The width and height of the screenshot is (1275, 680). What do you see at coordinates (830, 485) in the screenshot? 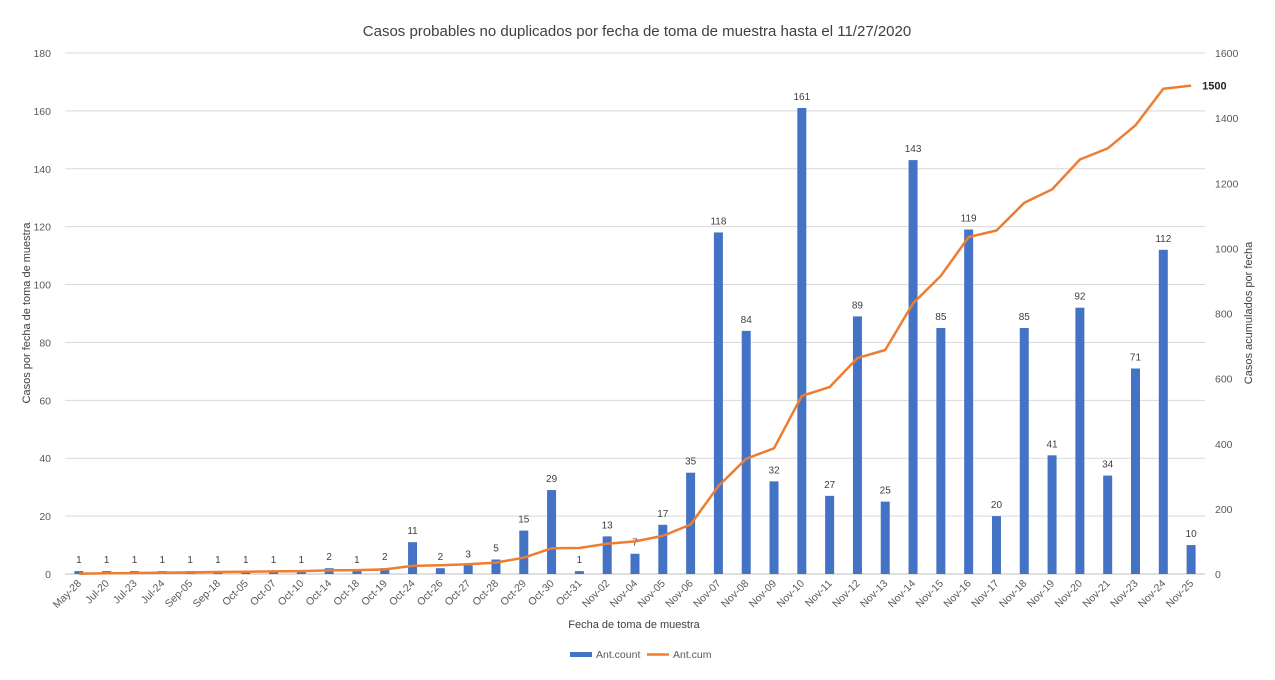
I see `bar-value-label: 27` at bounding box center [830, 485].